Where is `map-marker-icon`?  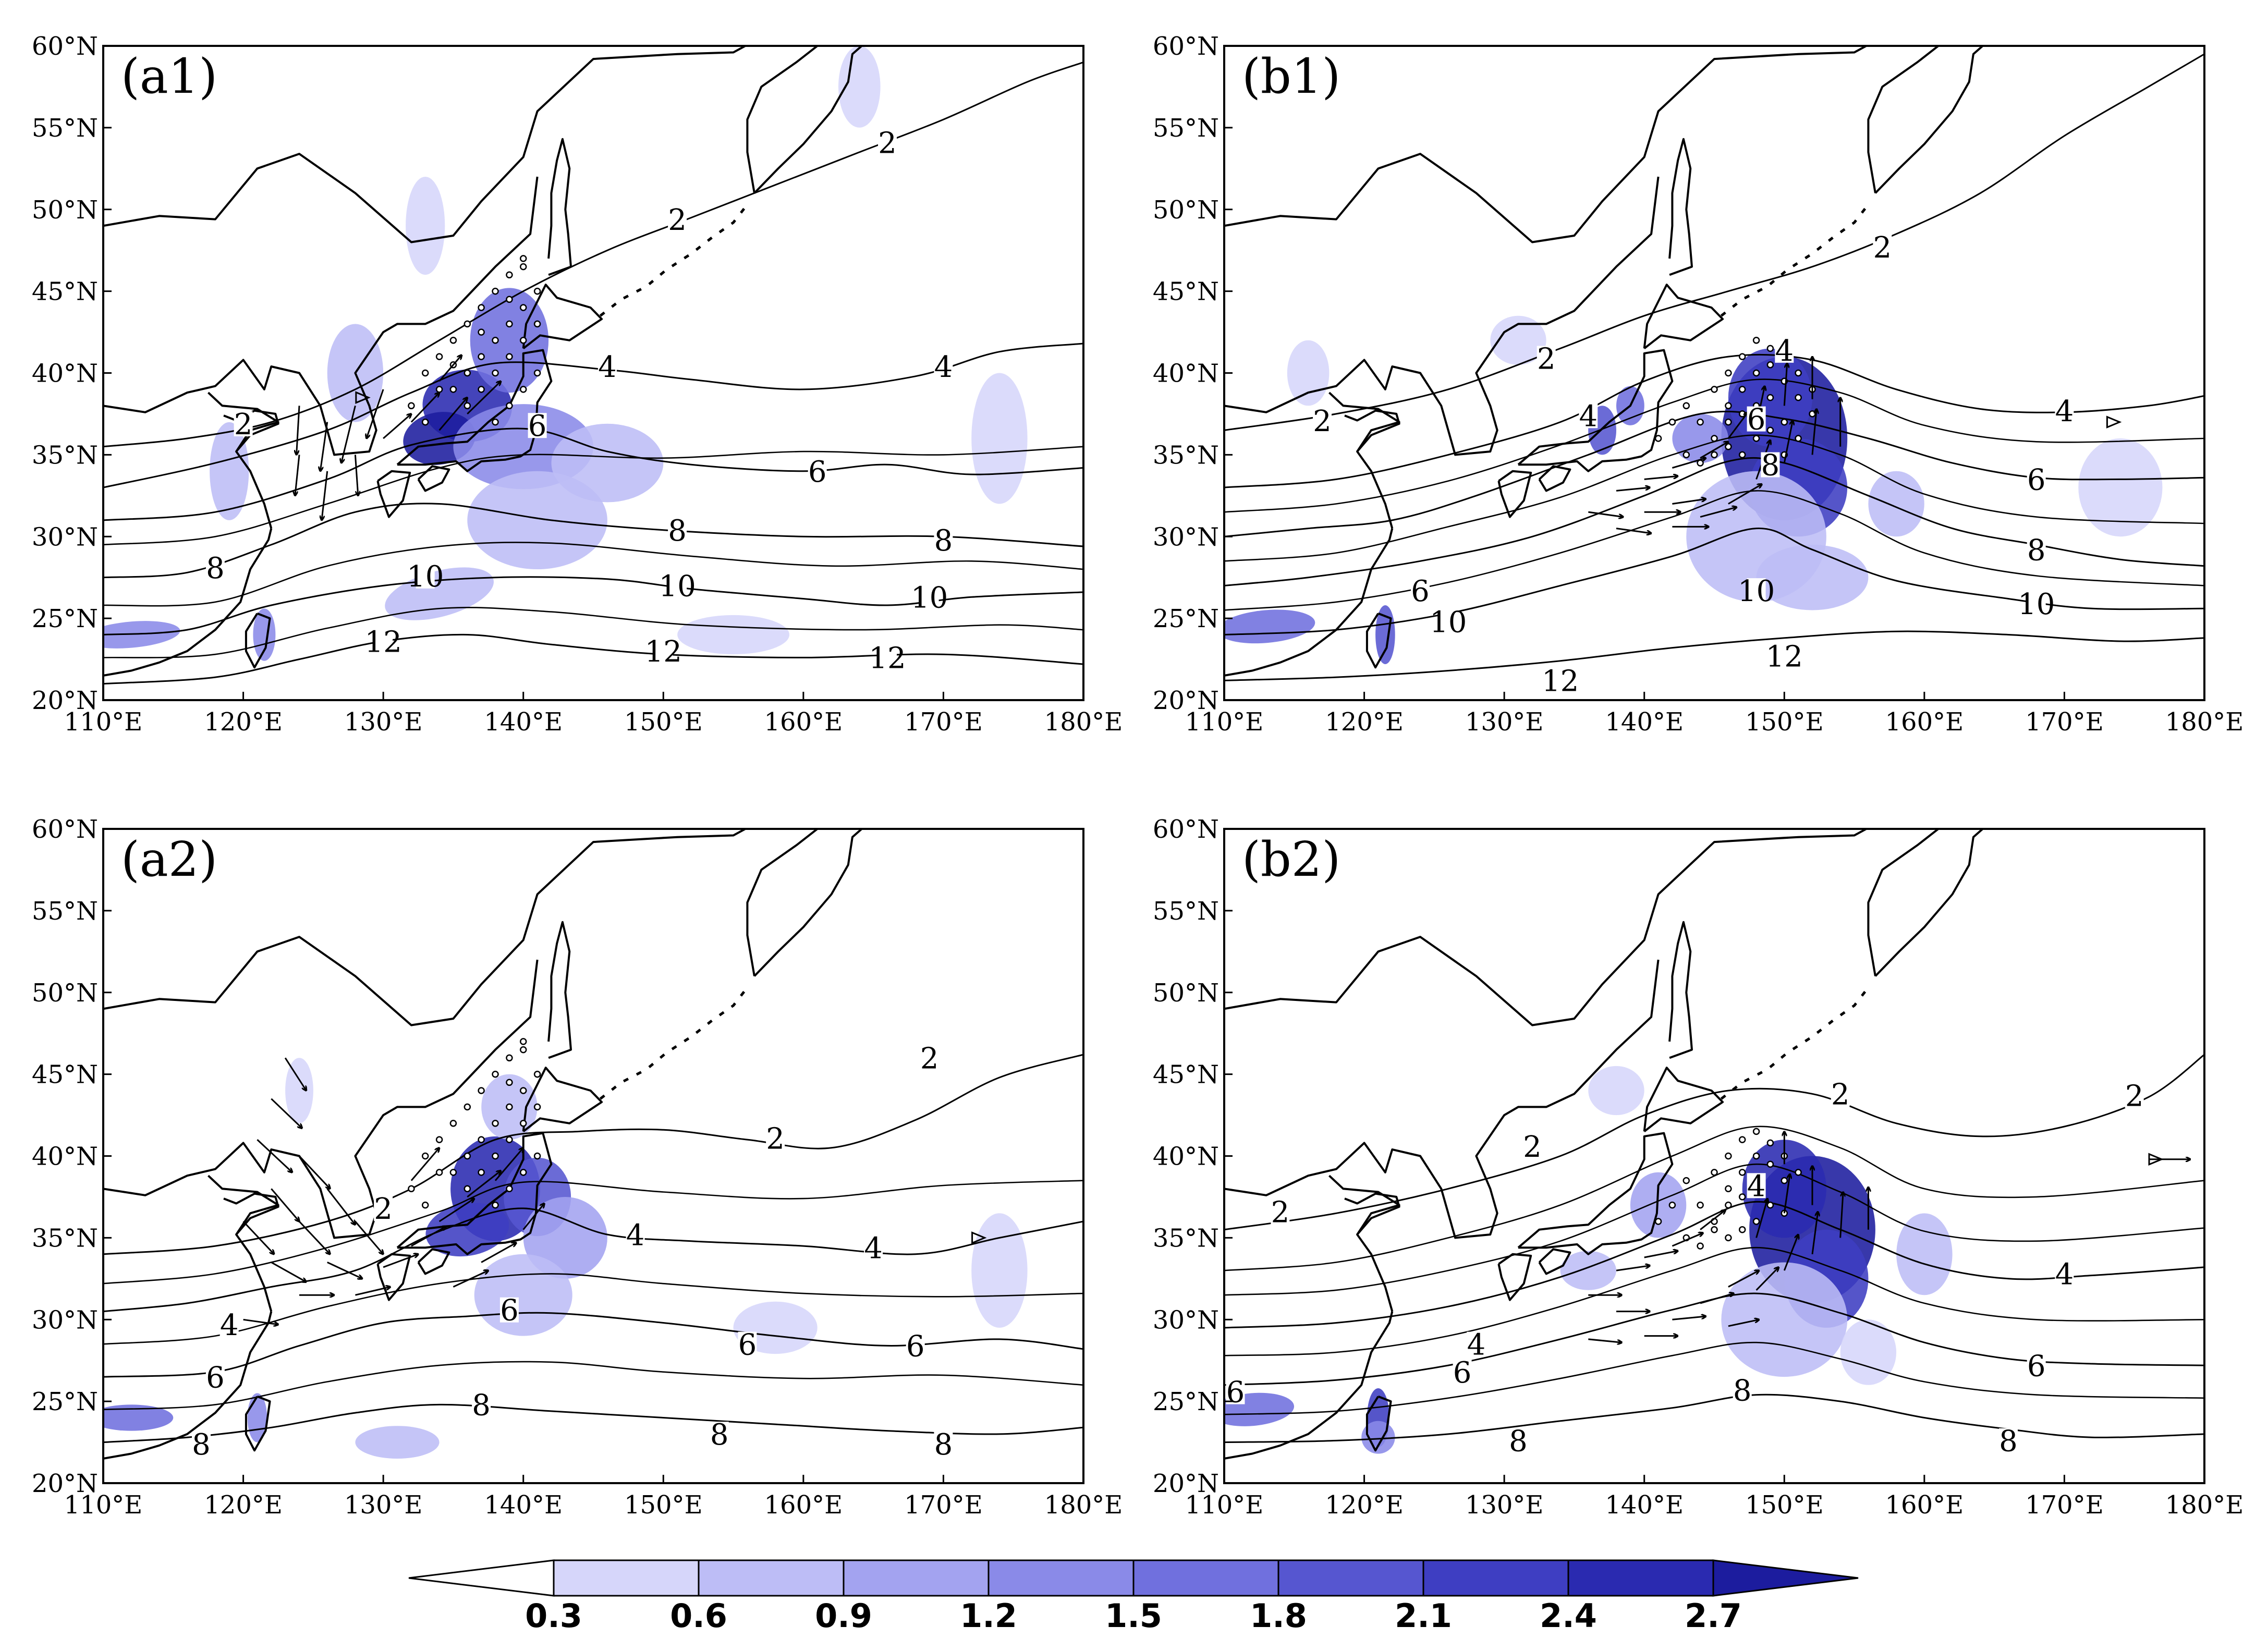
map-marker-icon is located at coordinates (2114, 422).